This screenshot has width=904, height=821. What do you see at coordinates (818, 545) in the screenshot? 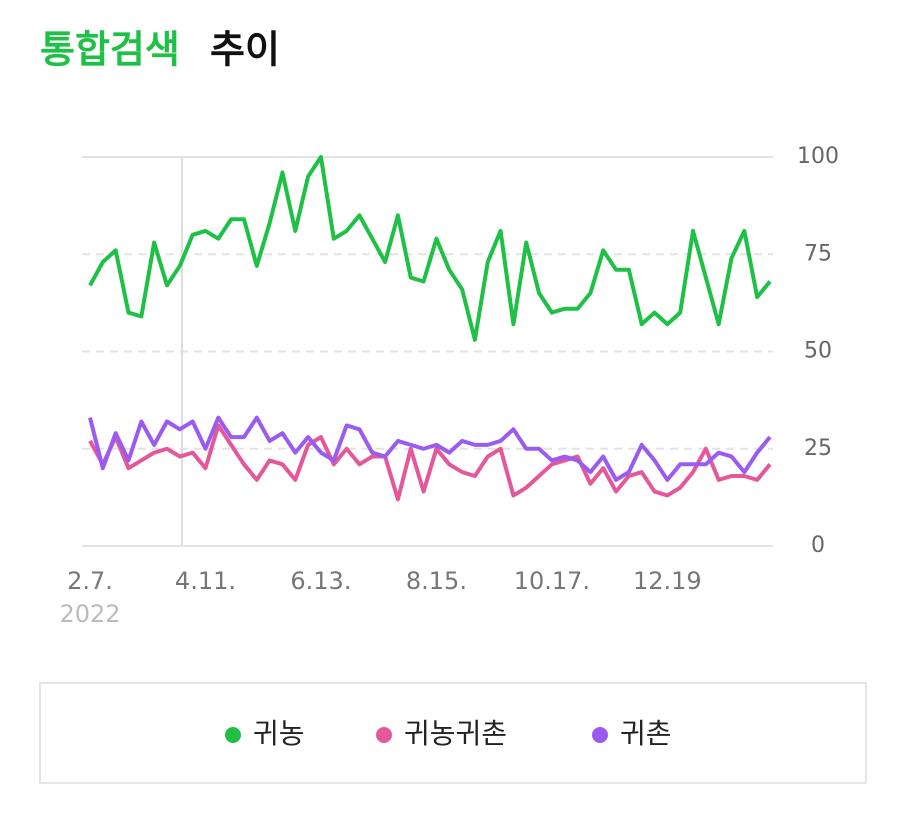
I see `y-tick-label: 0` at bounding box center [818, 545].